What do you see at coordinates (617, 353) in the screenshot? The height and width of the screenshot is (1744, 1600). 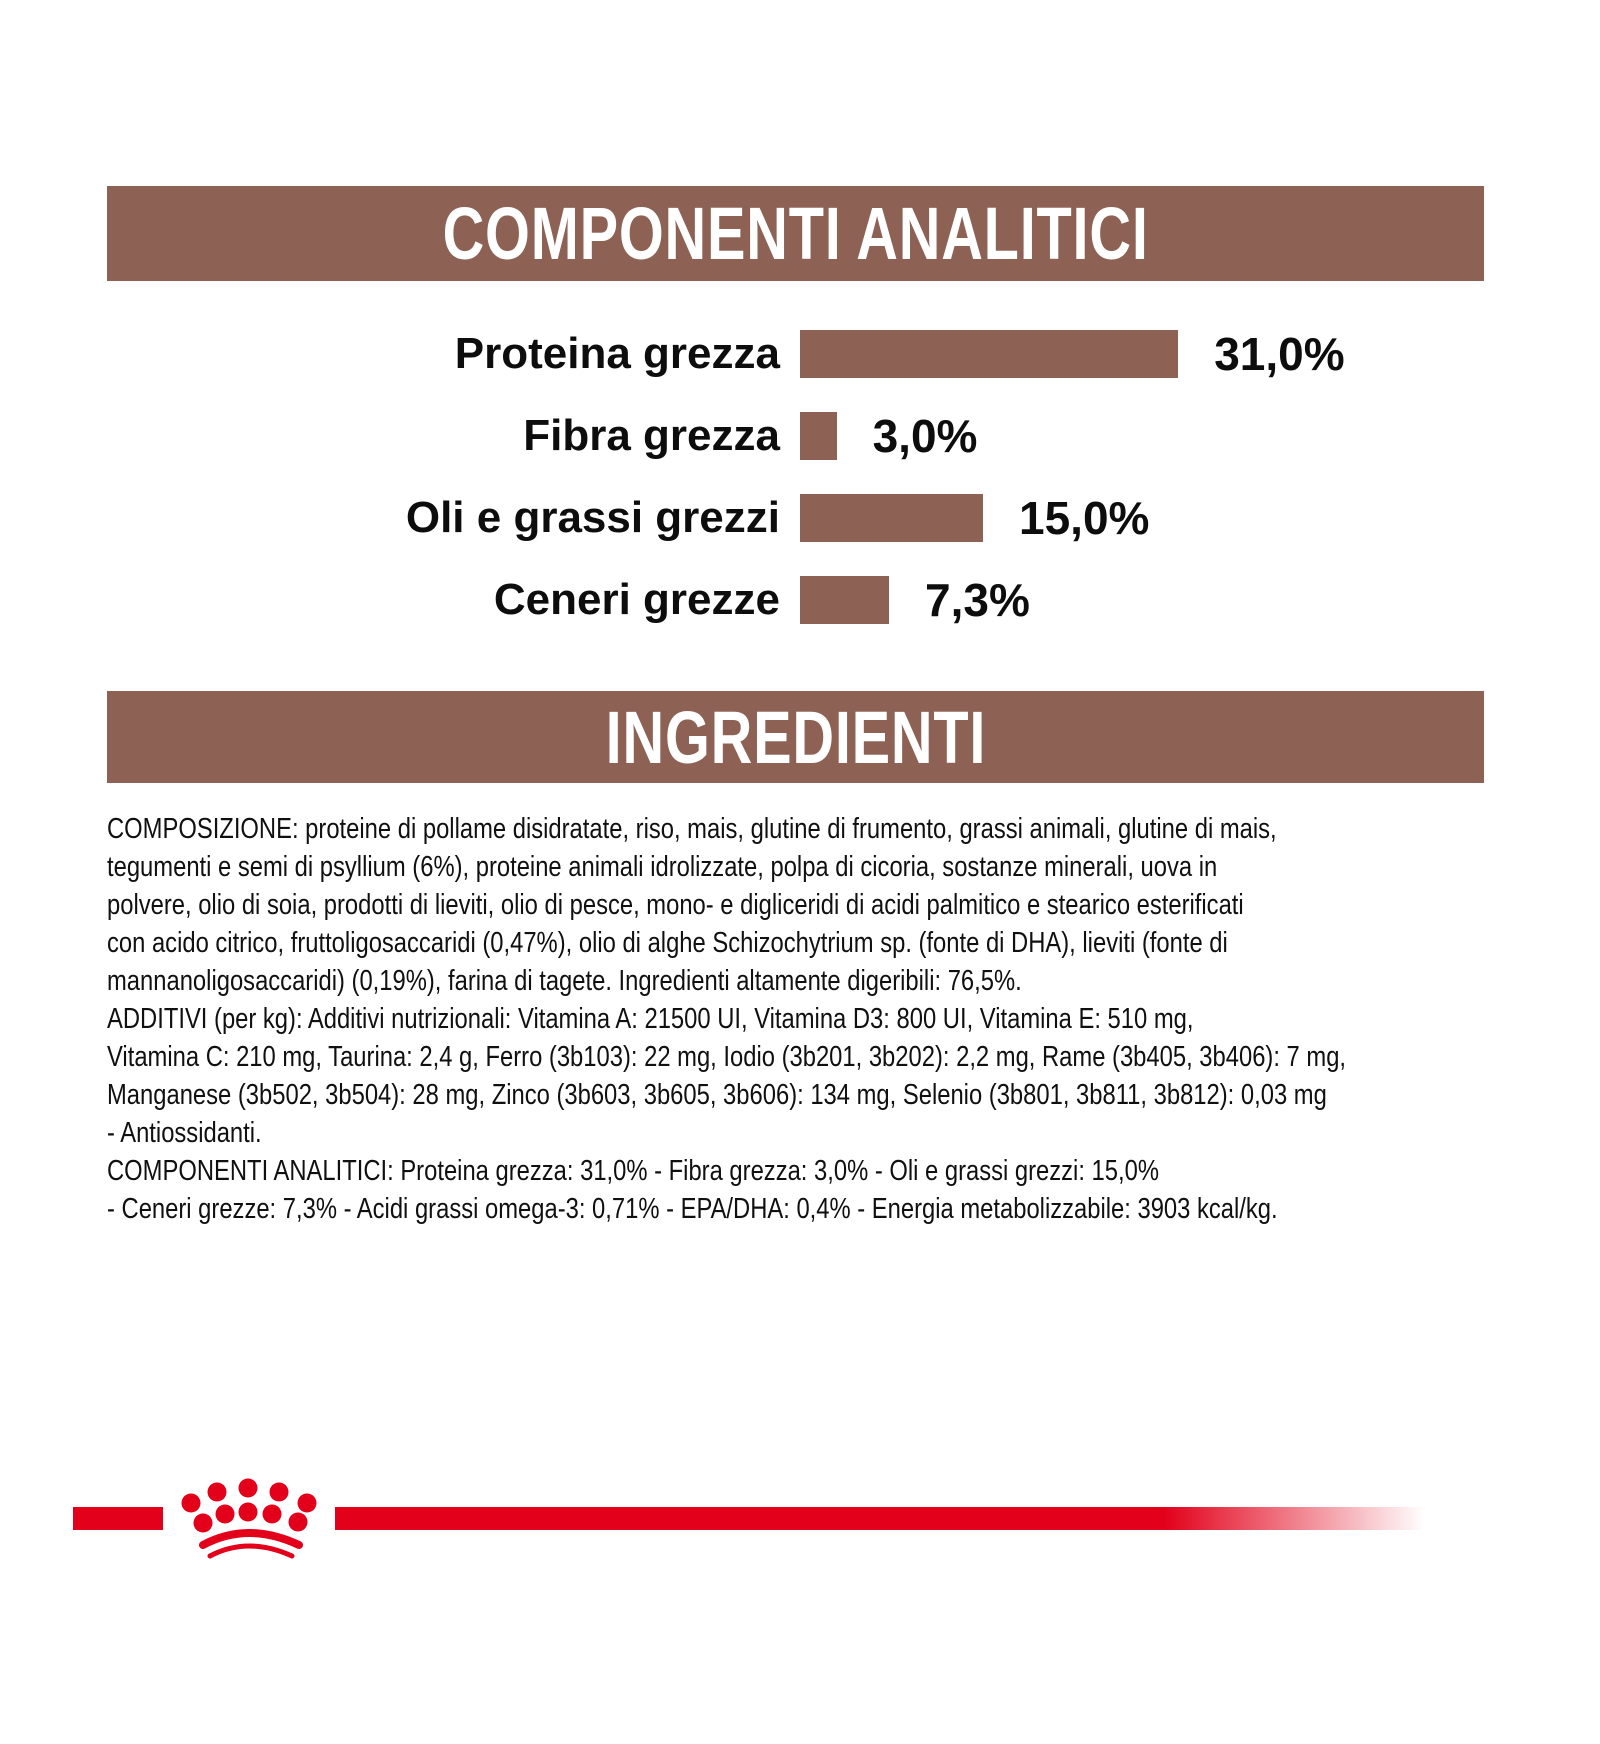 I see `chart-row-label: Proteina grezza` at bounding box center [617, 353].